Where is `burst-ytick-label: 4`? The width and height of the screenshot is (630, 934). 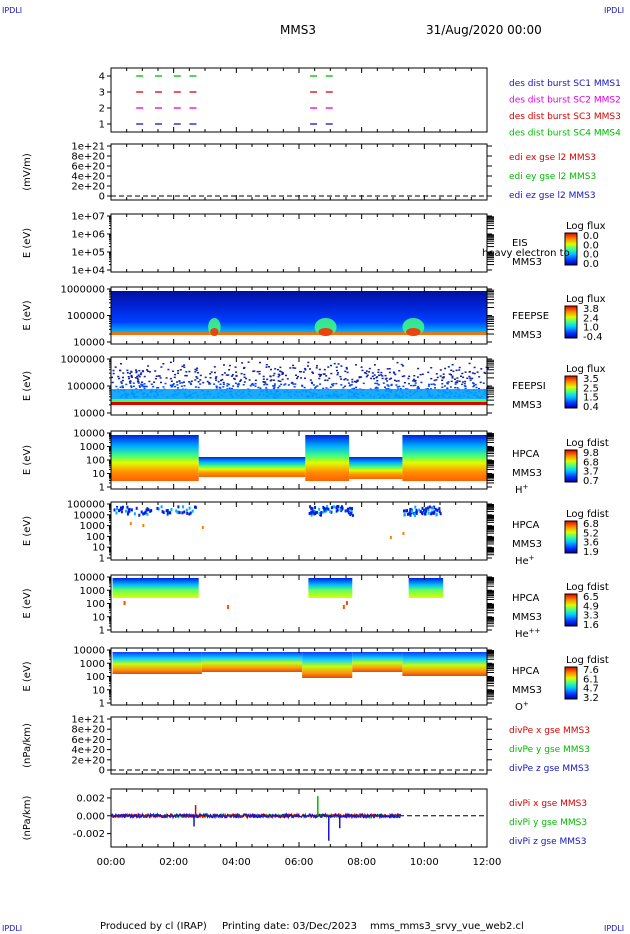 burst-ytick-label: 4 is located at coordinates (102, 77).